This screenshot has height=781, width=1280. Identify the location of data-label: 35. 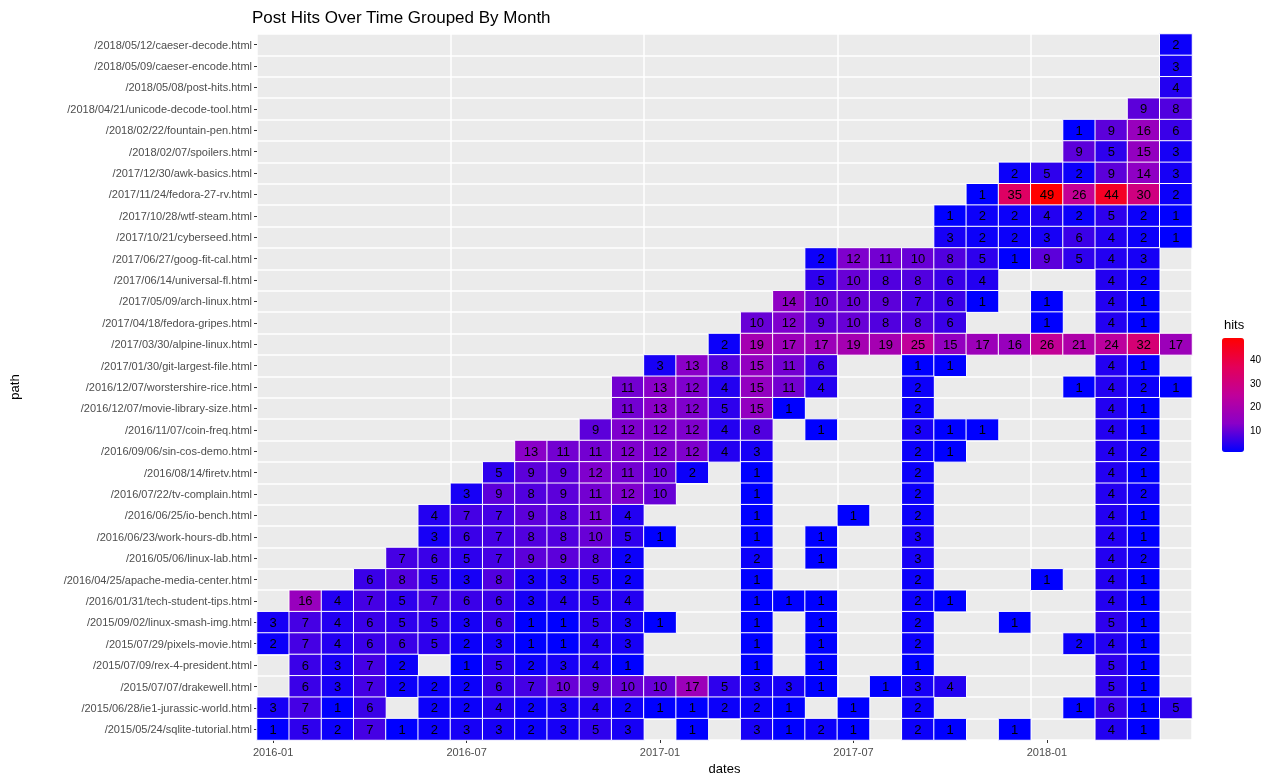
(1014, 194).